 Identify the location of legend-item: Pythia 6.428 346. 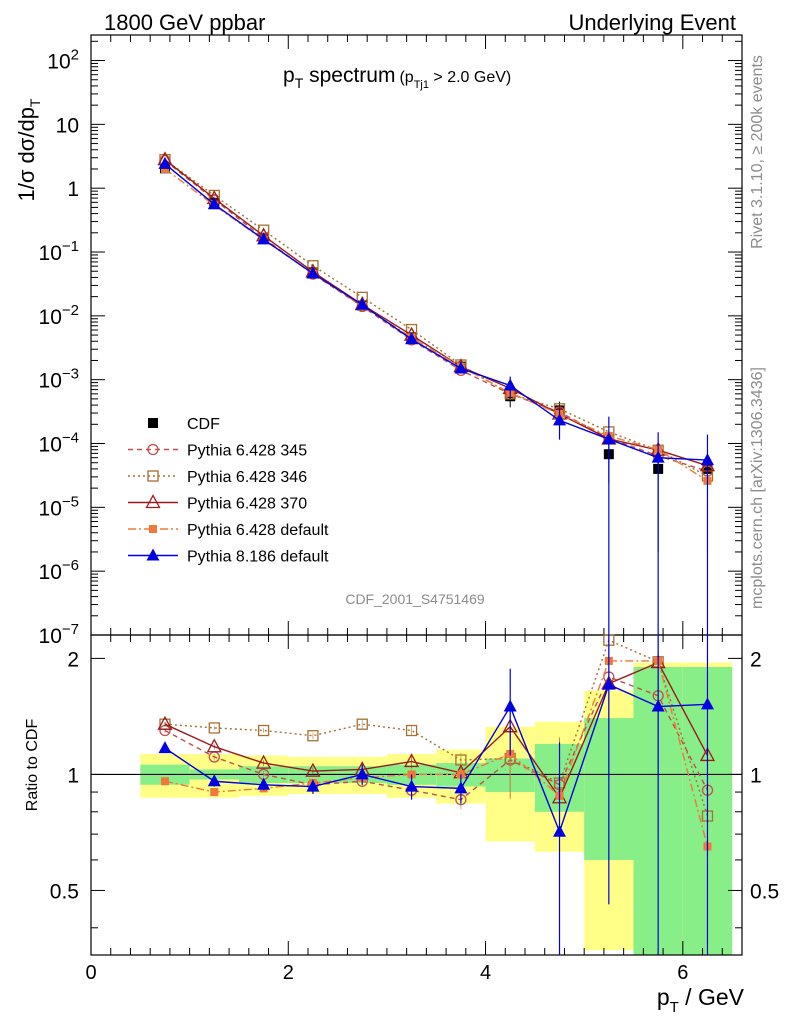
(217, 477).